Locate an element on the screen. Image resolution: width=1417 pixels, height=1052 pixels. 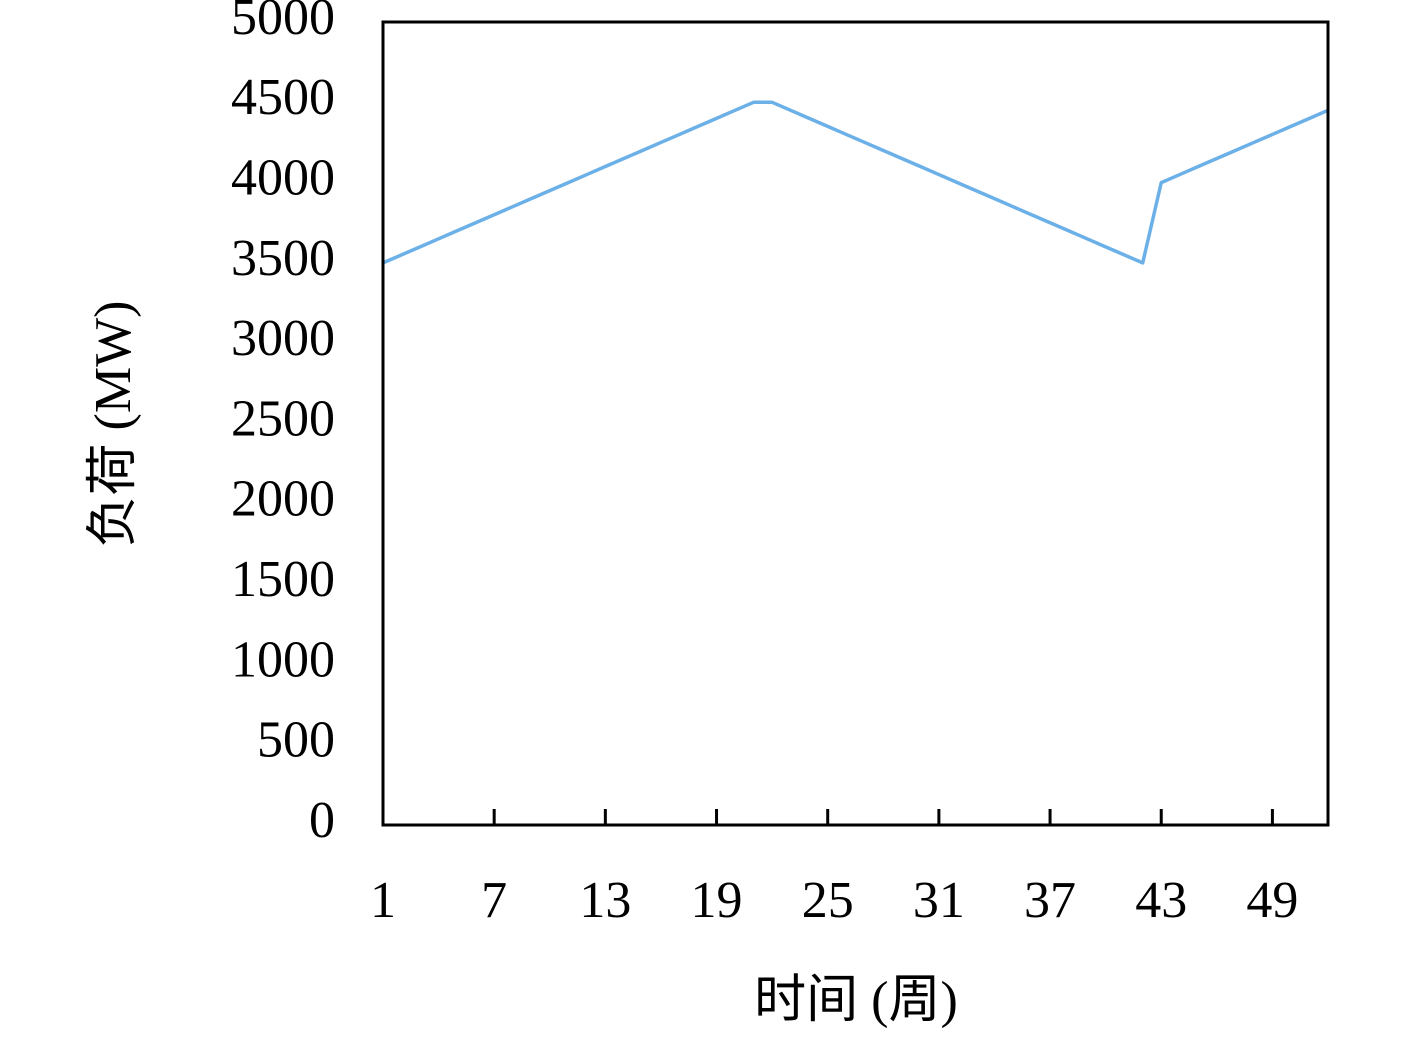
y-axis-label: 负荷 (MW) is located at coordinates (113, 424).